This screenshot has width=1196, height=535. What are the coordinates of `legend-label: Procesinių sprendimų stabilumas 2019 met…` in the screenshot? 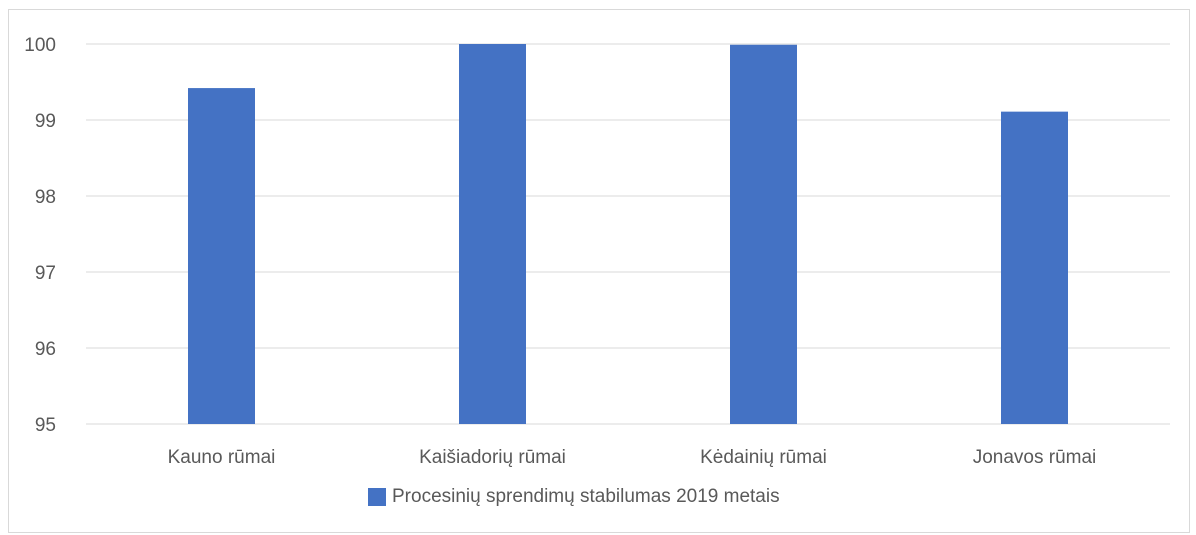 It's located at (586, 496).